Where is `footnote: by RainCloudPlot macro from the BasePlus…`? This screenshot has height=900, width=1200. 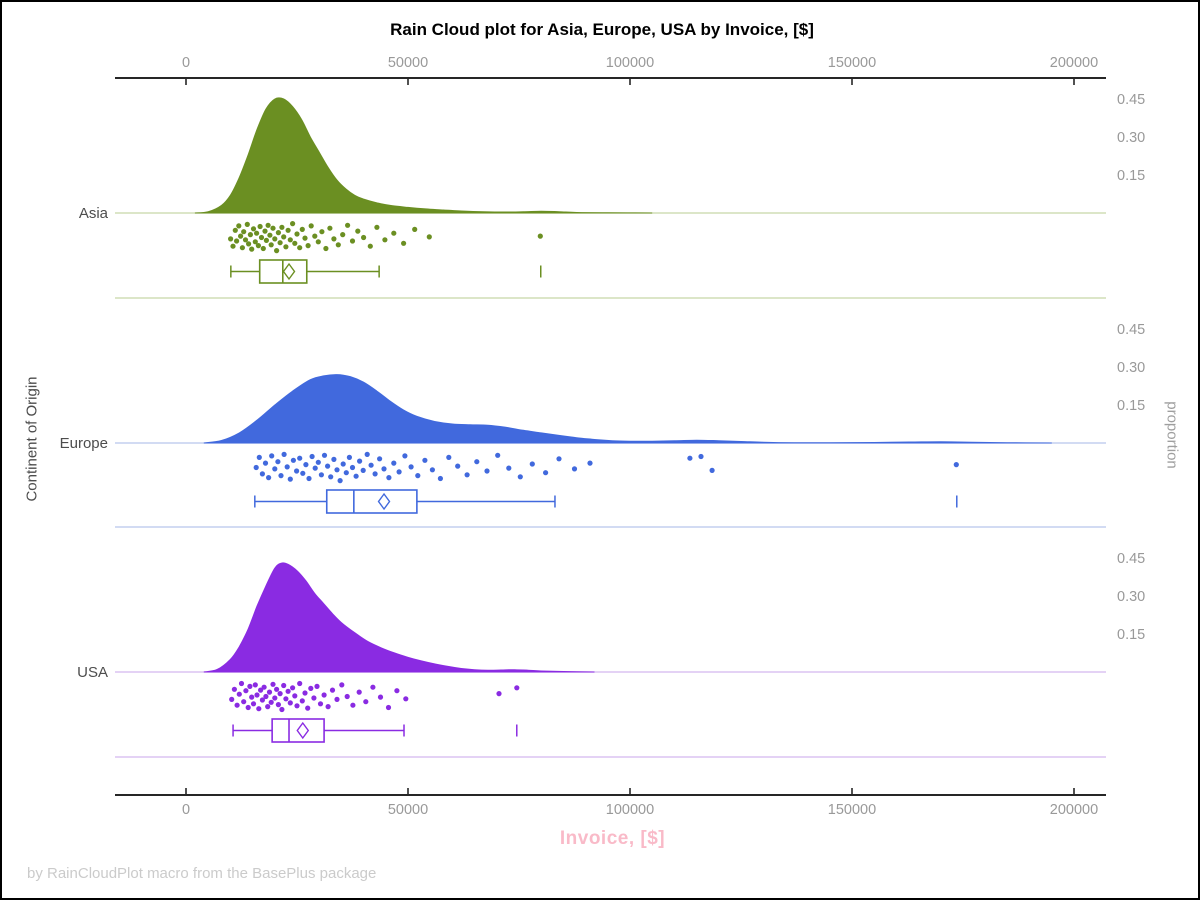 footnote: by RainCloudPlot macro from the BasePlus… is located at coordinates (202, 873).